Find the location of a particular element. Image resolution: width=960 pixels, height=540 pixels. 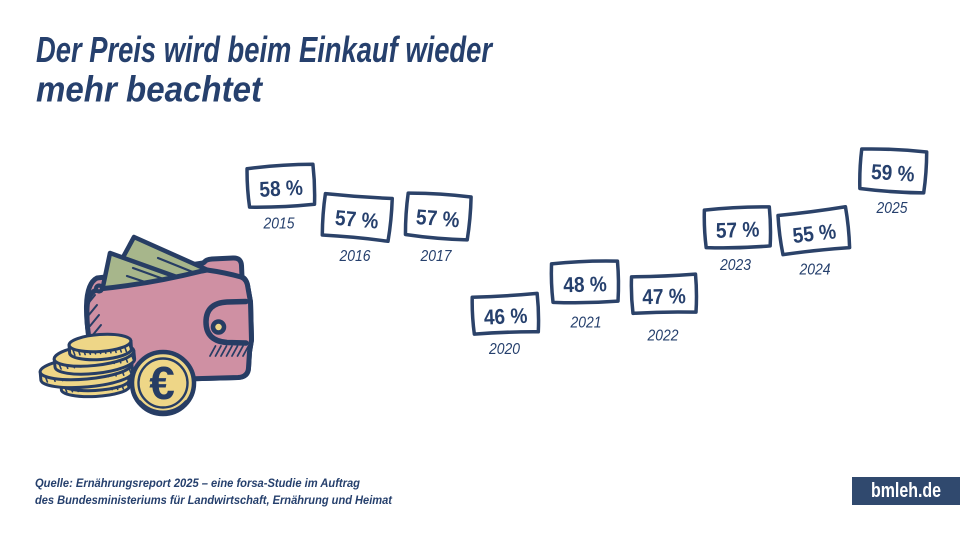

svg-text: 2025 is located at coordinates (892, 208).